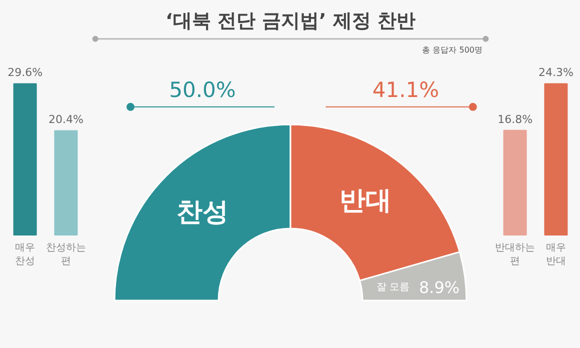 Image resolution: width=580 pixels, height=348 pixels. I want to click on data-label: 16.8%, so click(515, 119).